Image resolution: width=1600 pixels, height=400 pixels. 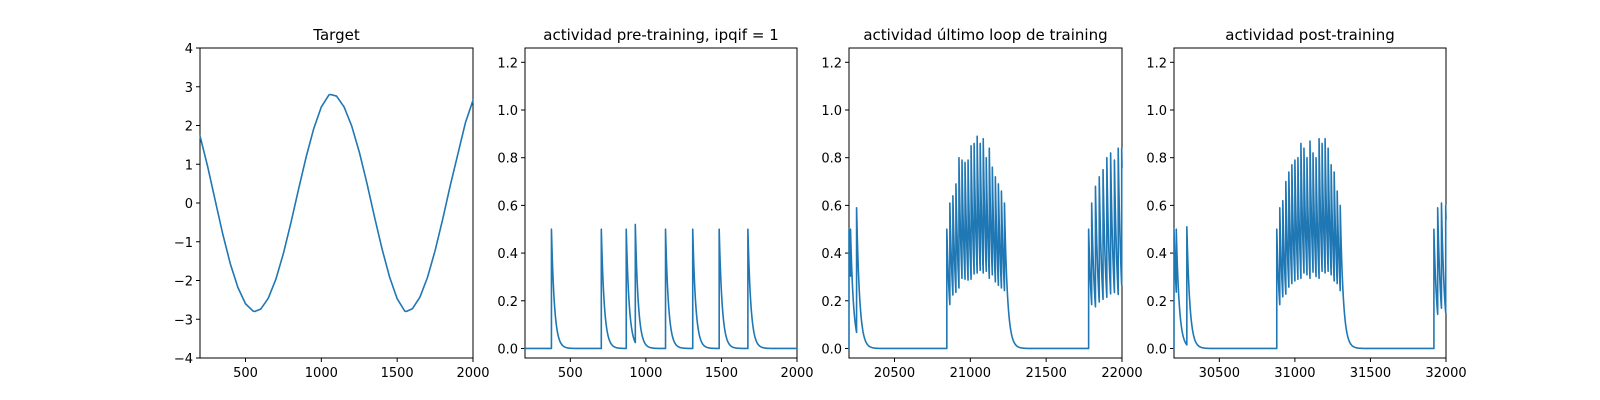 What do you see at coordinates (183, 243) in the screenshot?
I see `y-tick-label: −1` at bounding box center [183, 243].